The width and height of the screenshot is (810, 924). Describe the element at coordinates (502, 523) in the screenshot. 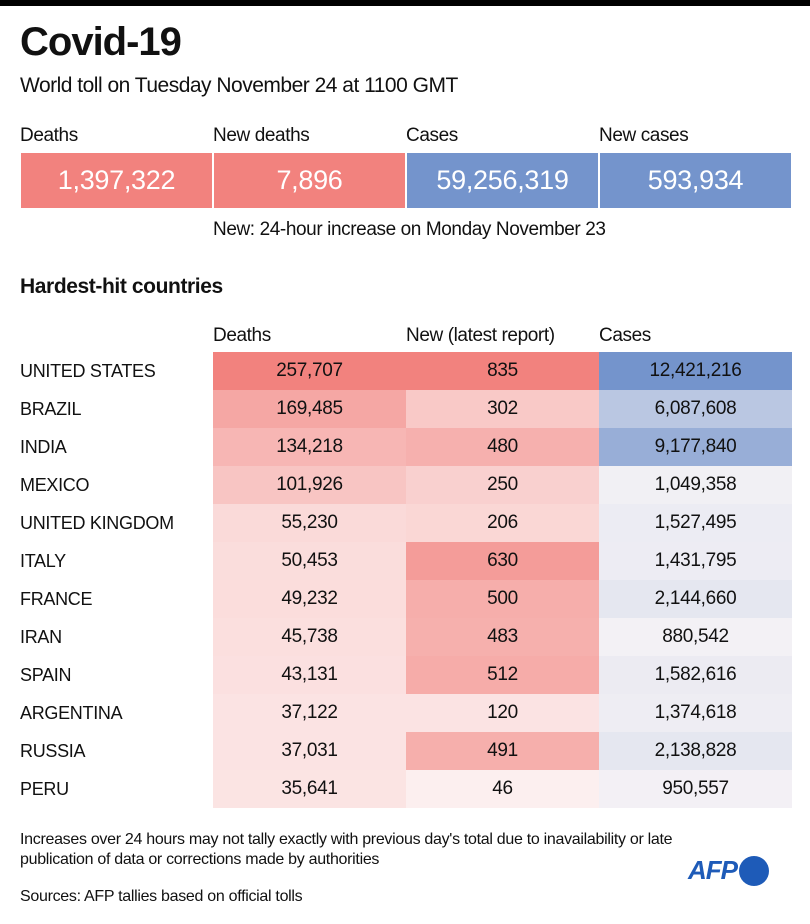

I see `cell-new: 206` at that location.